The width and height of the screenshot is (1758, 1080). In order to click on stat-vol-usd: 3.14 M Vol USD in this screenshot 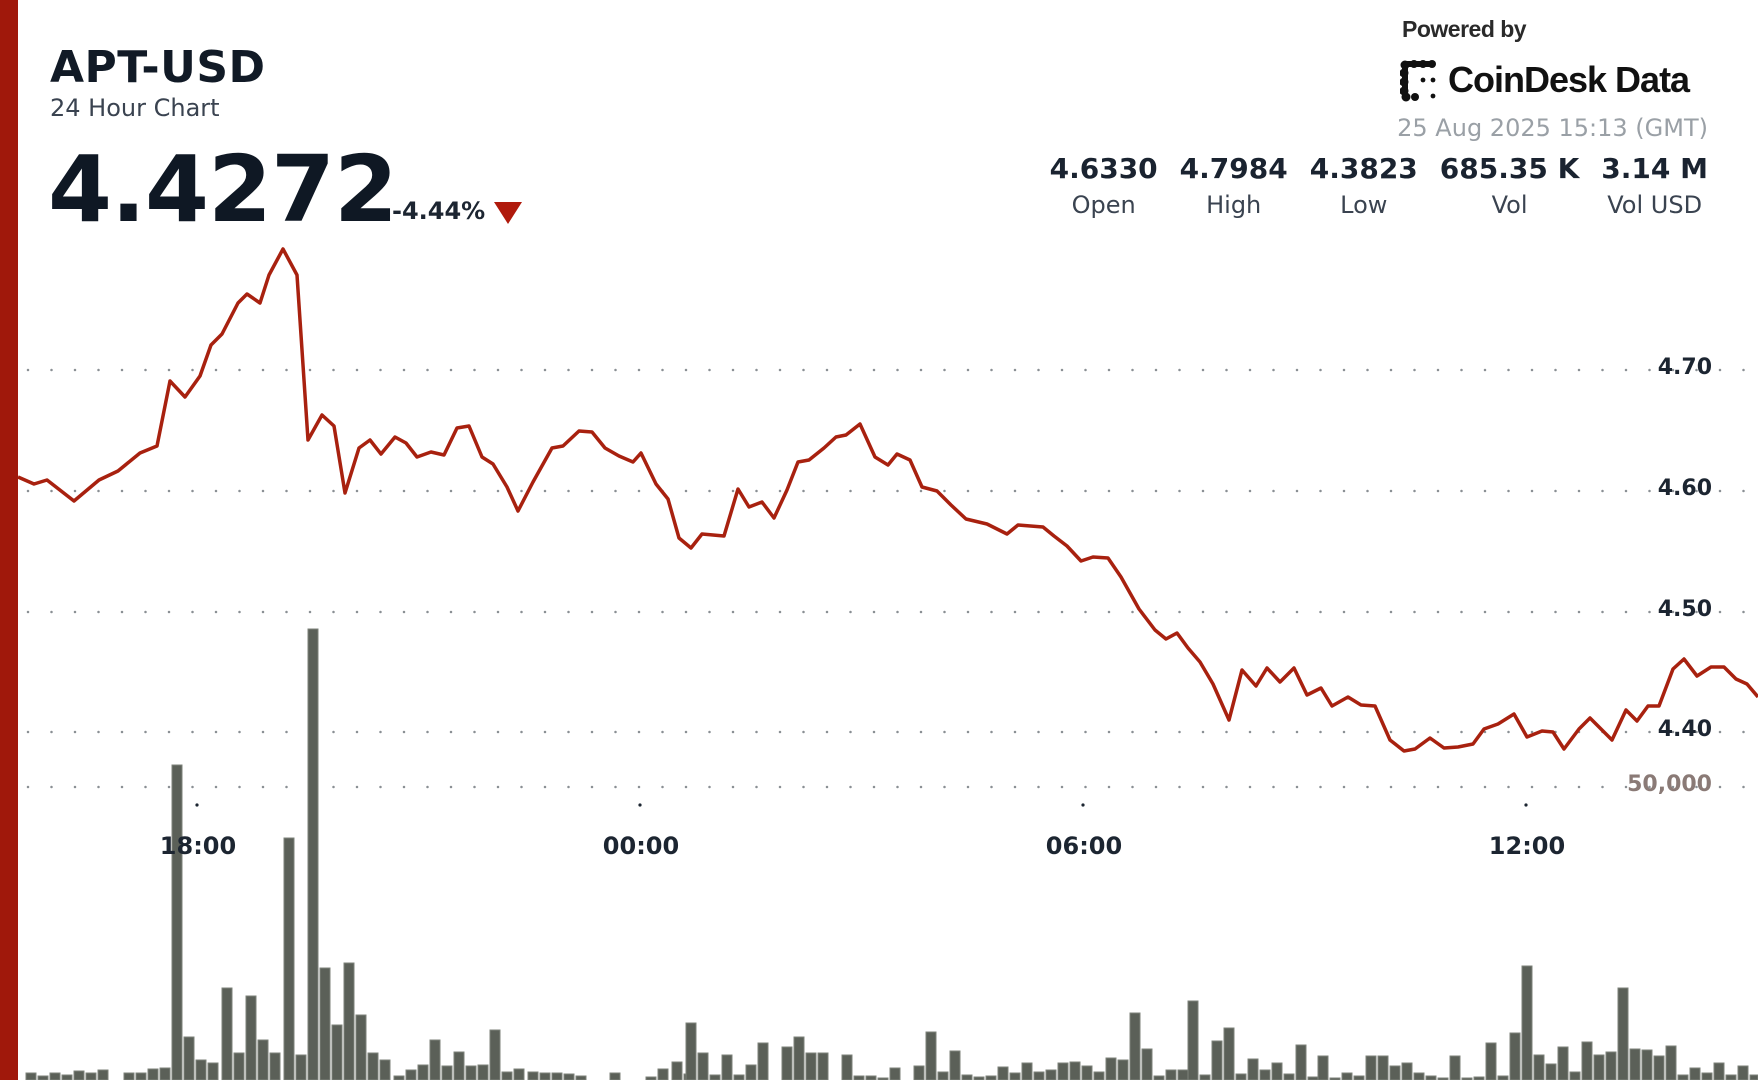, I will do `click(1643, 185)`.